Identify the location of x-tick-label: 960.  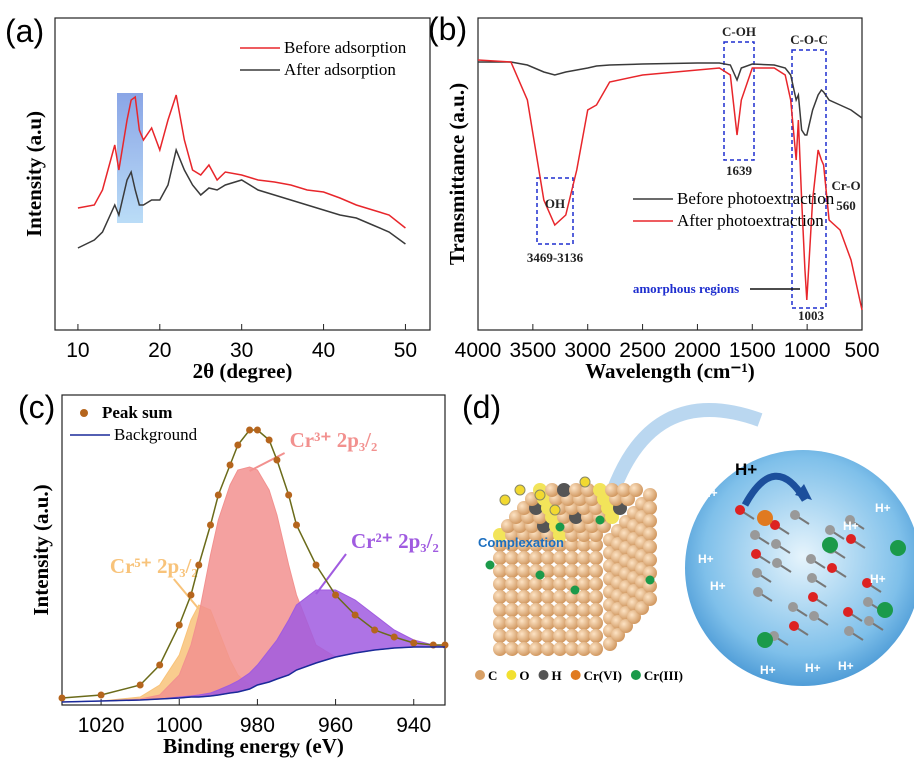
(335, 725).